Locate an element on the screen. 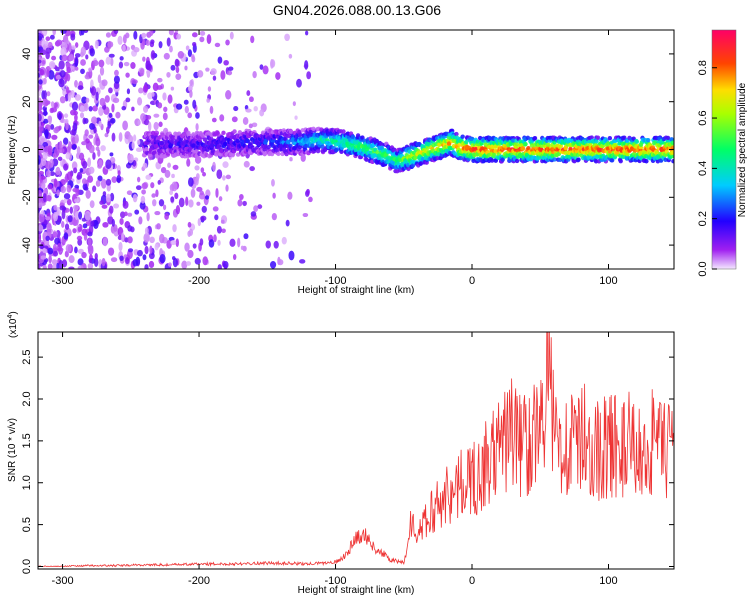 The image size is (750, 600). snr-x-label: Height of straight line (km) is located at coordinates (356, 590).